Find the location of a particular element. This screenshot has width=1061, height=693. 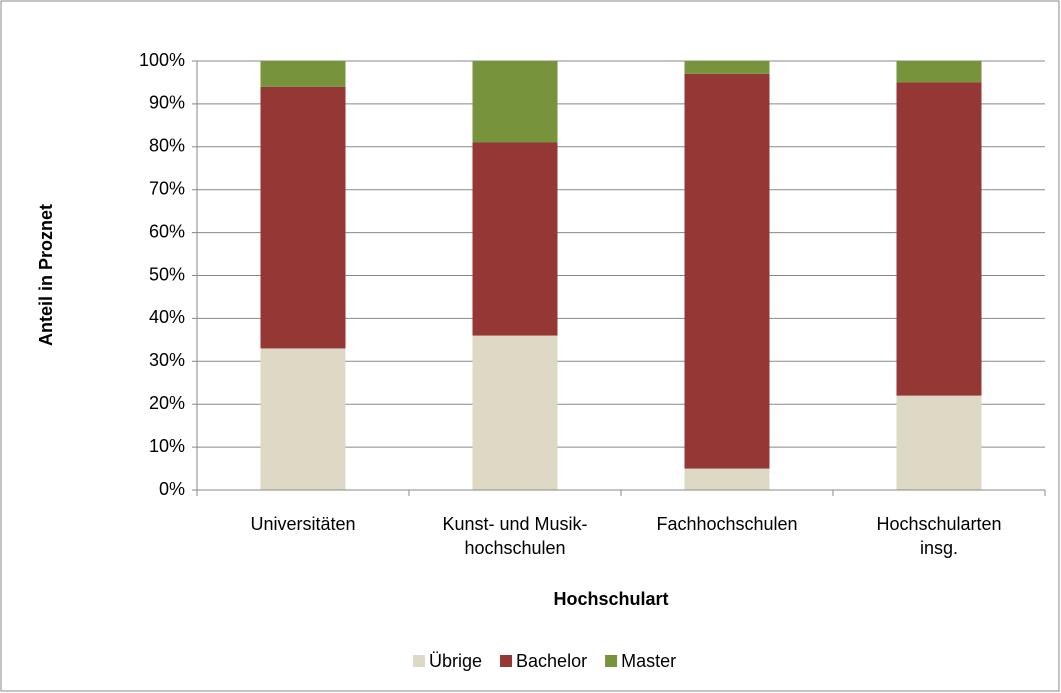

y-tick-label: 40% is located at coordinates (167, 317).